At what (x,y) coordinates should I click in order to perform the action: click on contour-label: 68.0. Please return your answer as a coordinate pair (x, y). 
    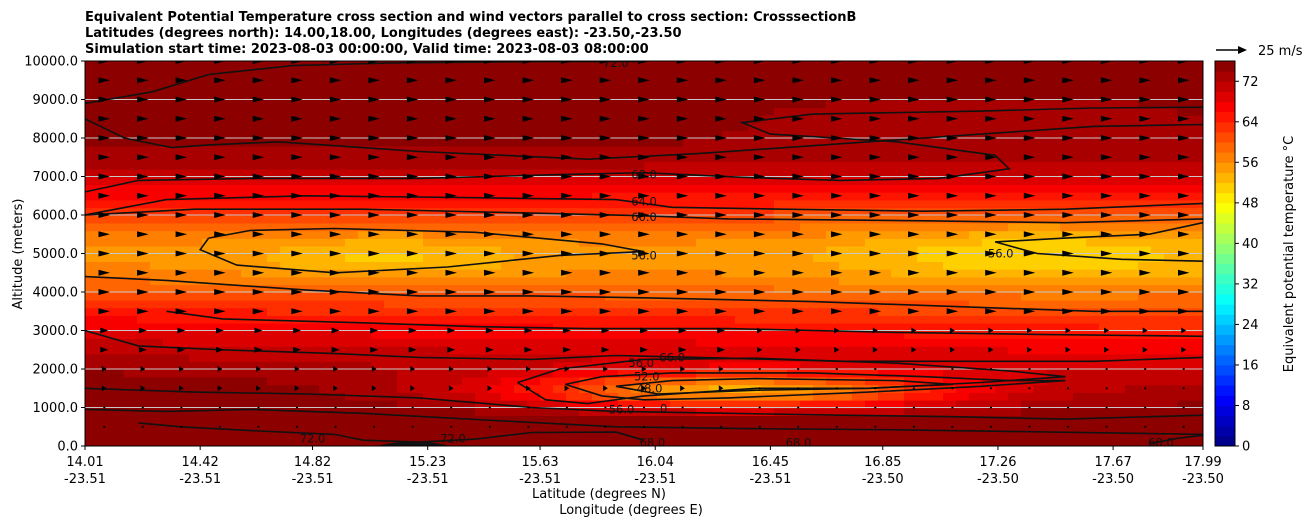
    Looking at the image, I should click on (799, 443).